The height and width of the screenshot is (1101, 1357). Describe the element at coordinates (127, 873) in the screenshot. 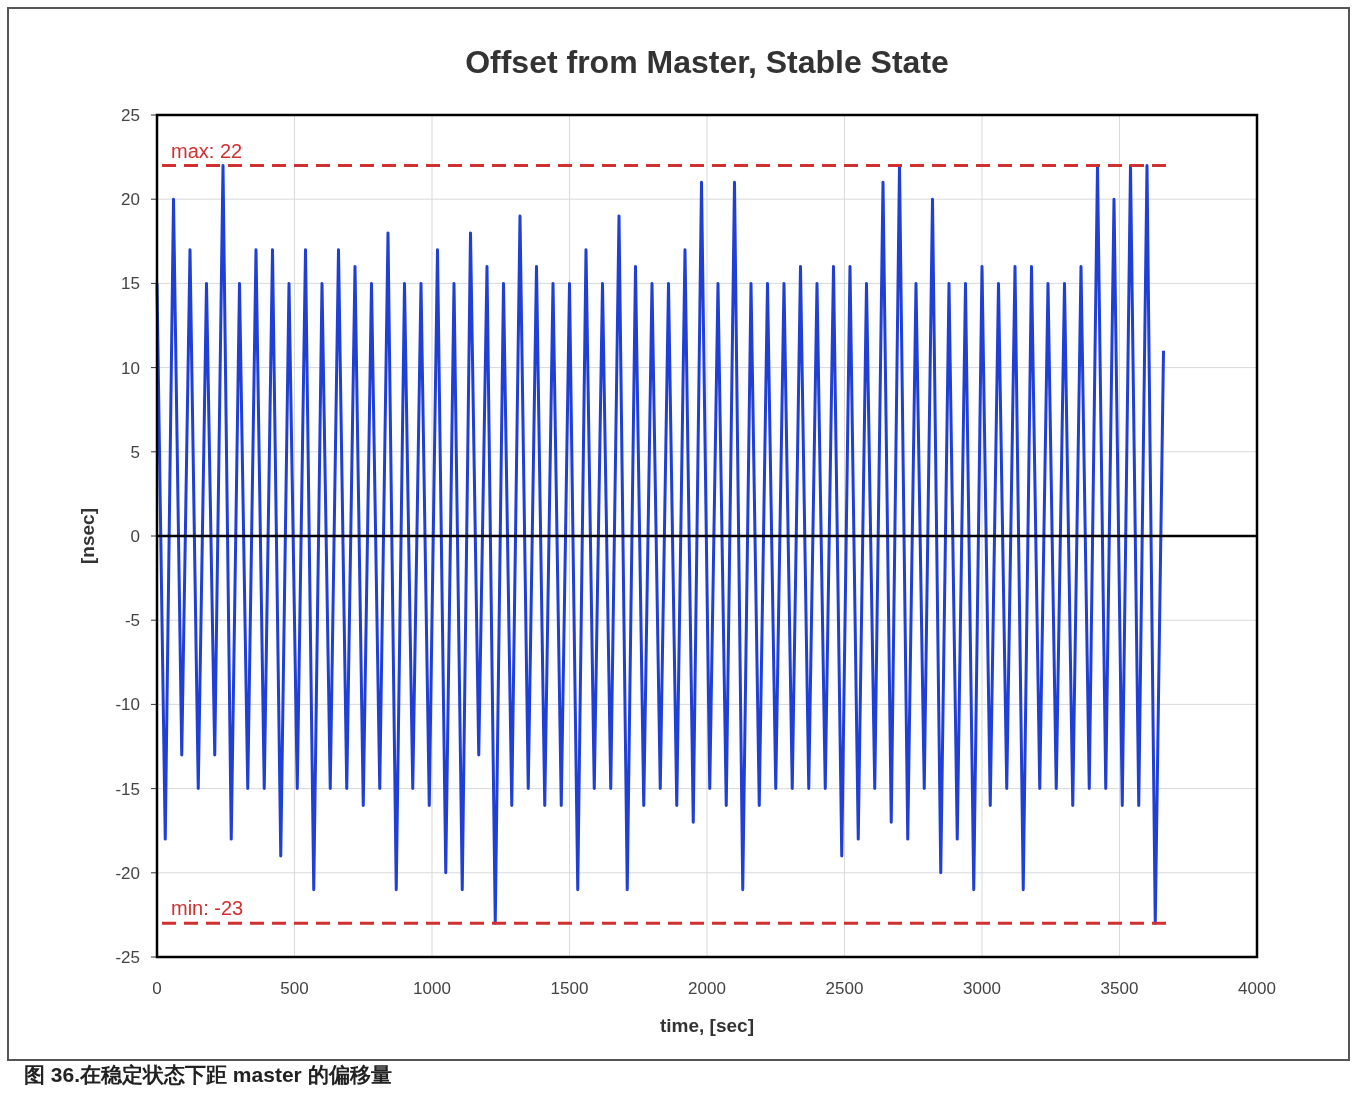

I see `y-tick-label: -20` at that location.